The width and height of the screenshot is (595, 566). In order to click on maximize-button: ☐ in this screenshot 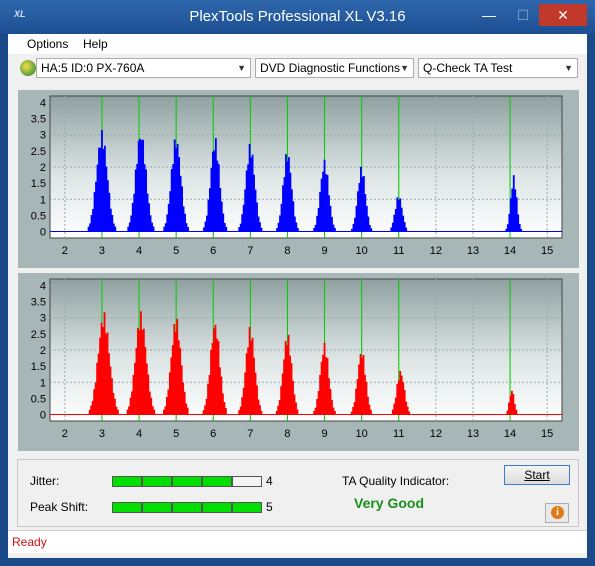, I will do `click(523, 15)`.